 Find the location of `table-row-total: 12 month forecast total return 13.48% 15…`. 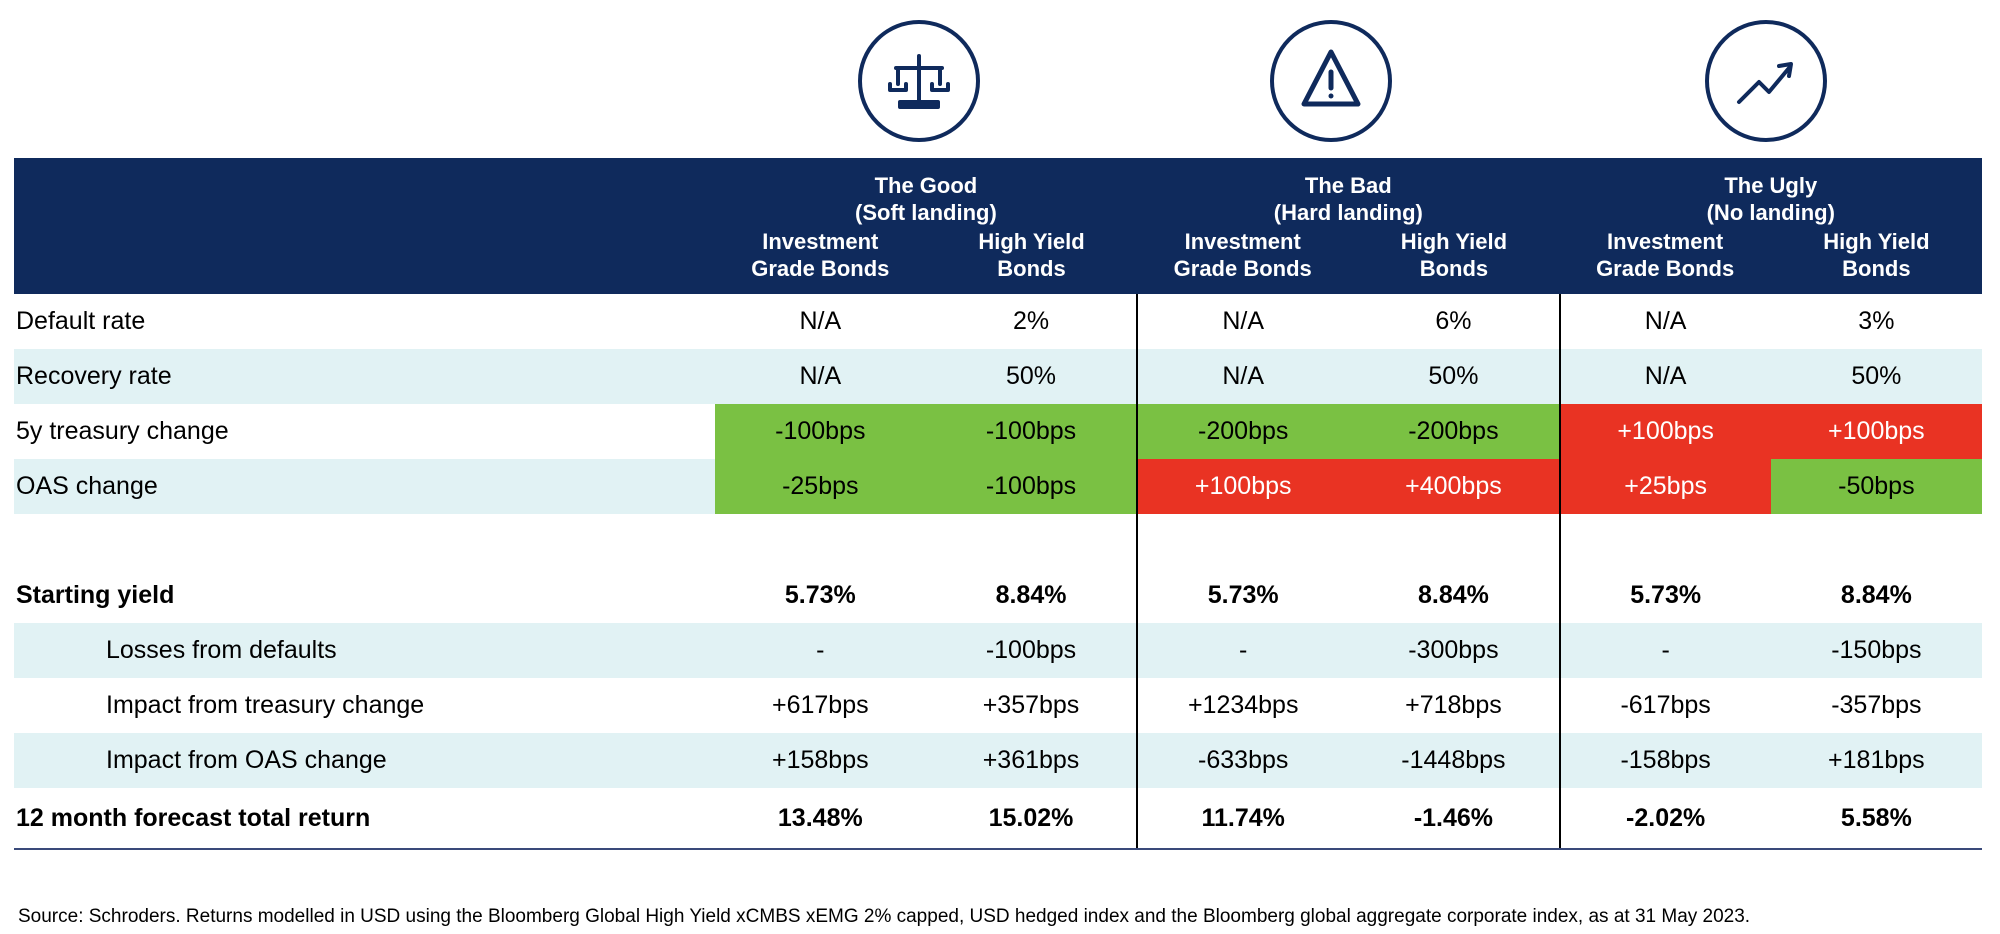

table-row-total: 12 month forecast total return 13.48% 15… is located at coordinates (998, 819).